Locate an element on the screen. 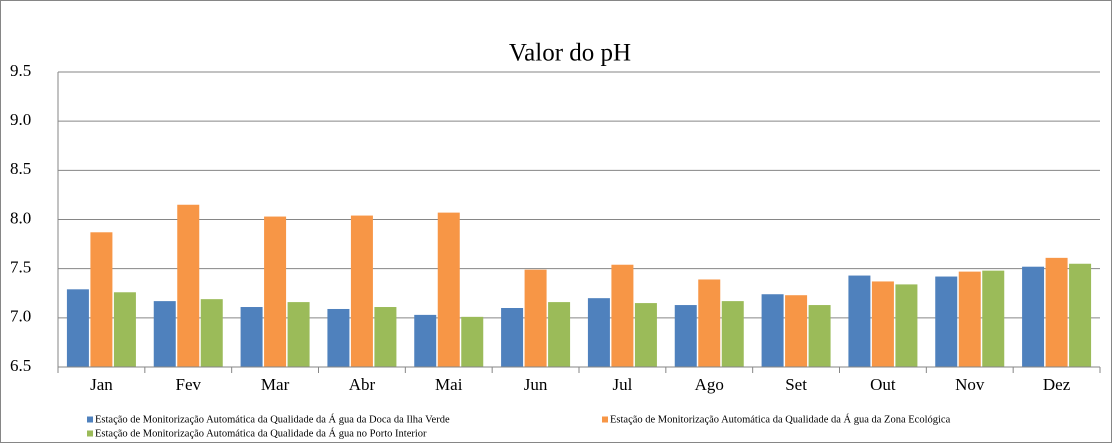 Image resolution: width=1112 pixels, height=443 pixels. x-tick-label: Ago is located at coordinates (709, 384).